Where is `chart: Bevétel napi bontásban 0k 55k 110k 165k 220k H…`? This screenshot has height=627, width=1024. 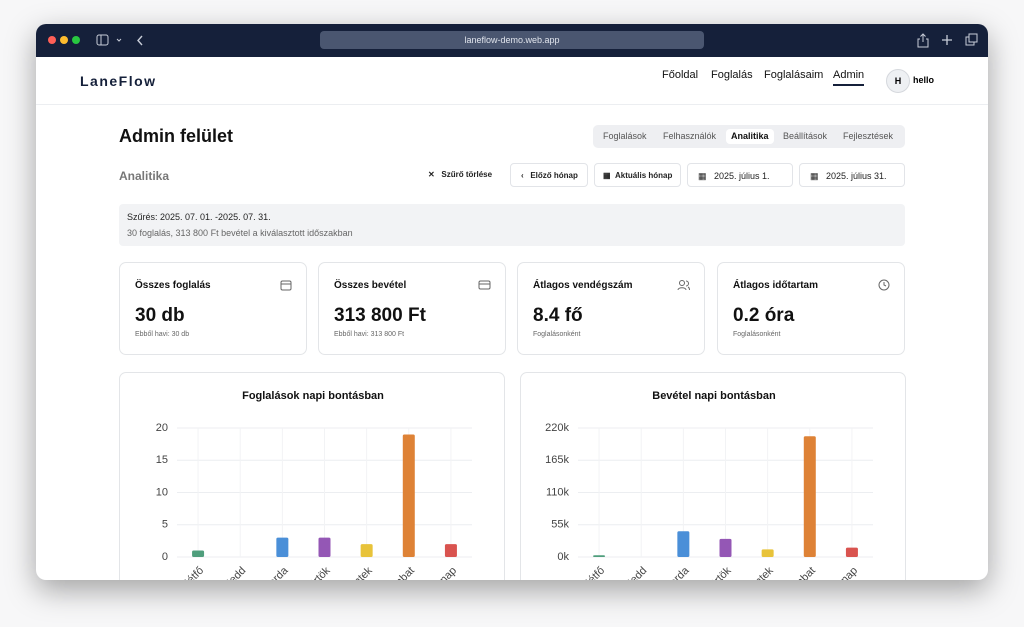 chart: Bevétel napi bontásban 0k 55k 110k 165k 220k H… is located at coordinates (709, 485).